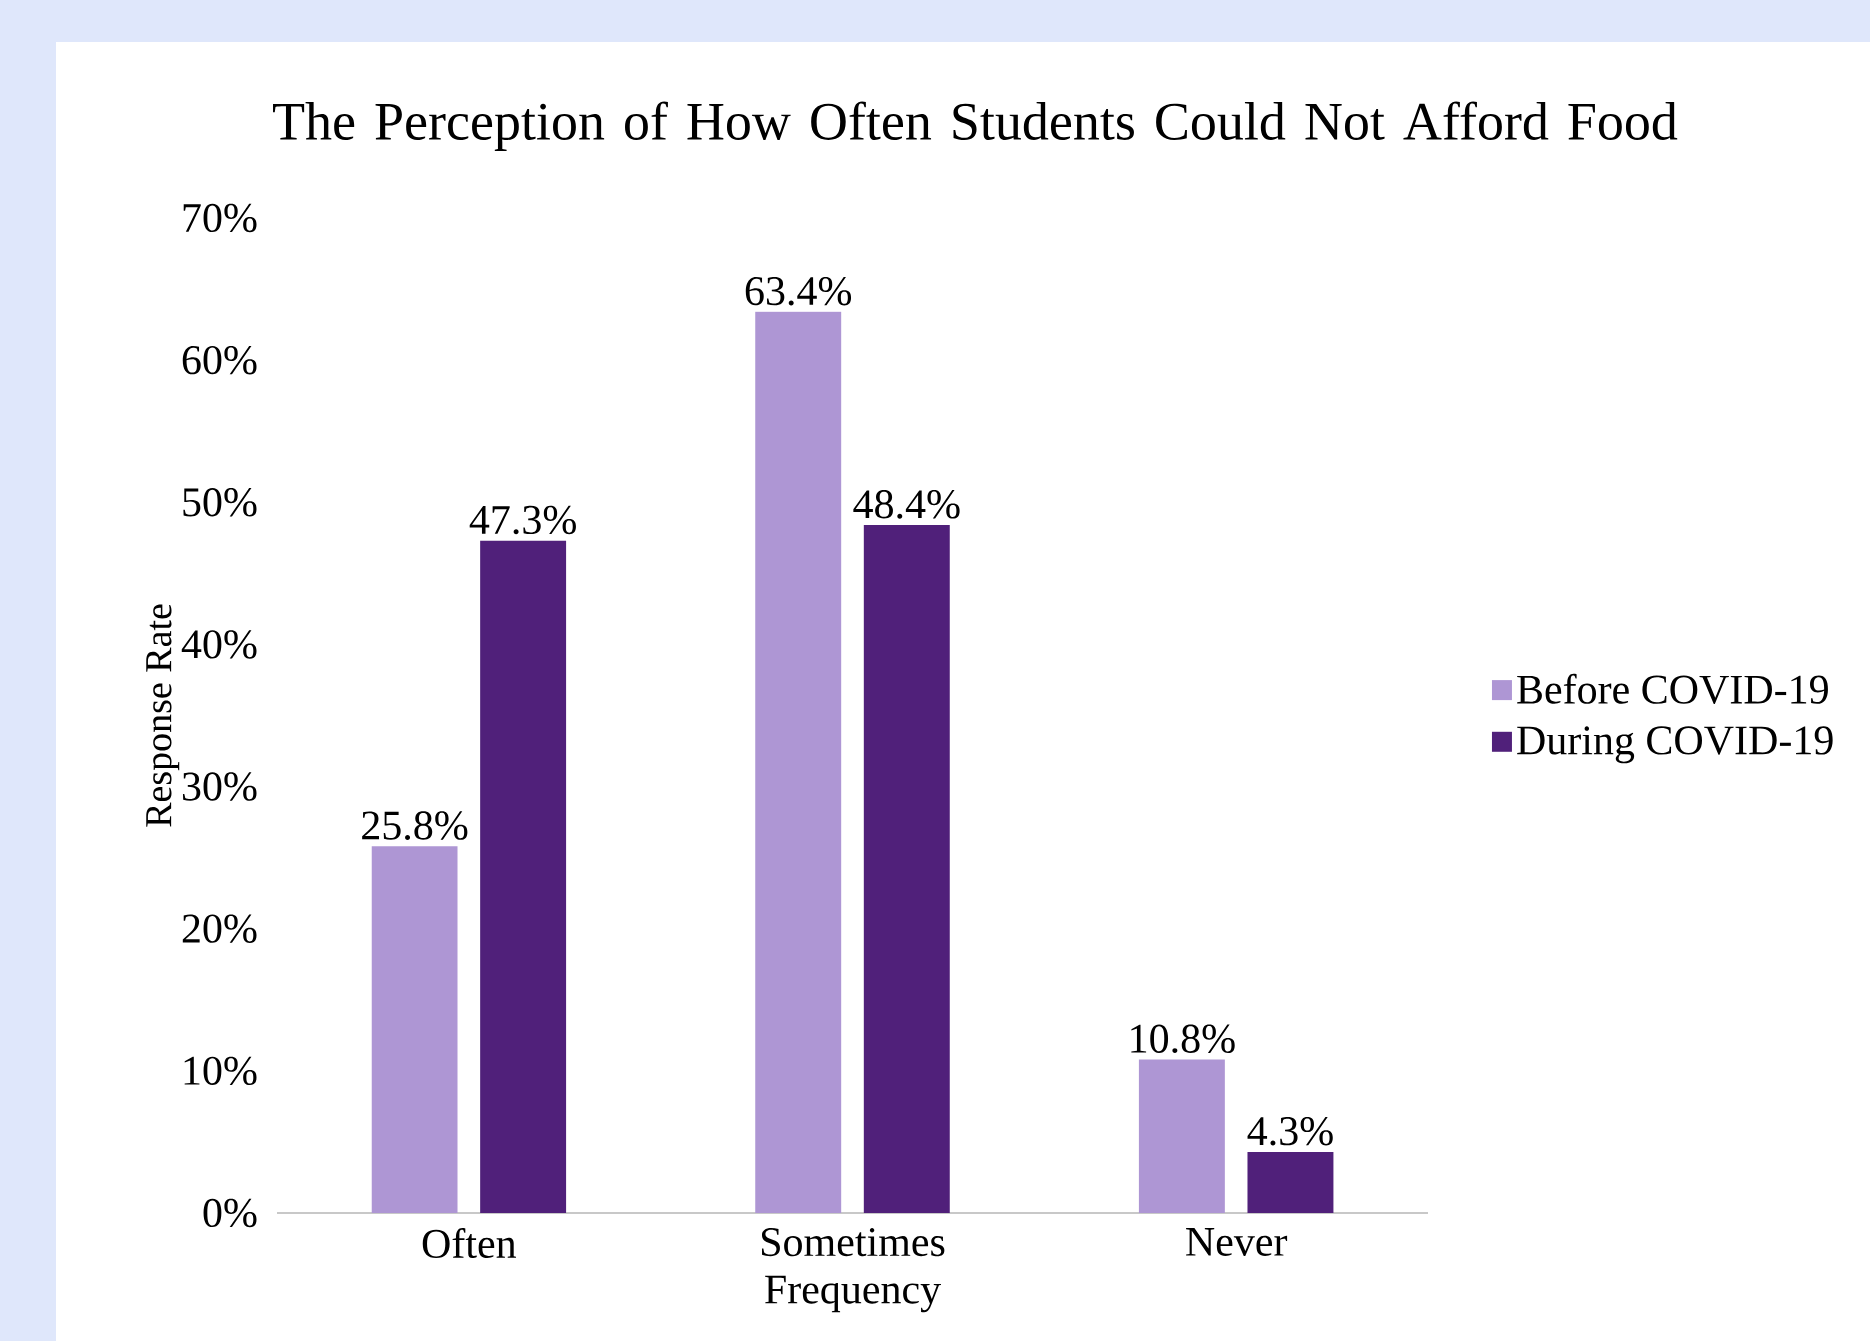 Image resolution: width=1870 pixels, height=1341 pixels. What do you see at coordinates (798, 291) in the screenshot?
I see `data-label: 63.4%` at bounding box center [798, 291].